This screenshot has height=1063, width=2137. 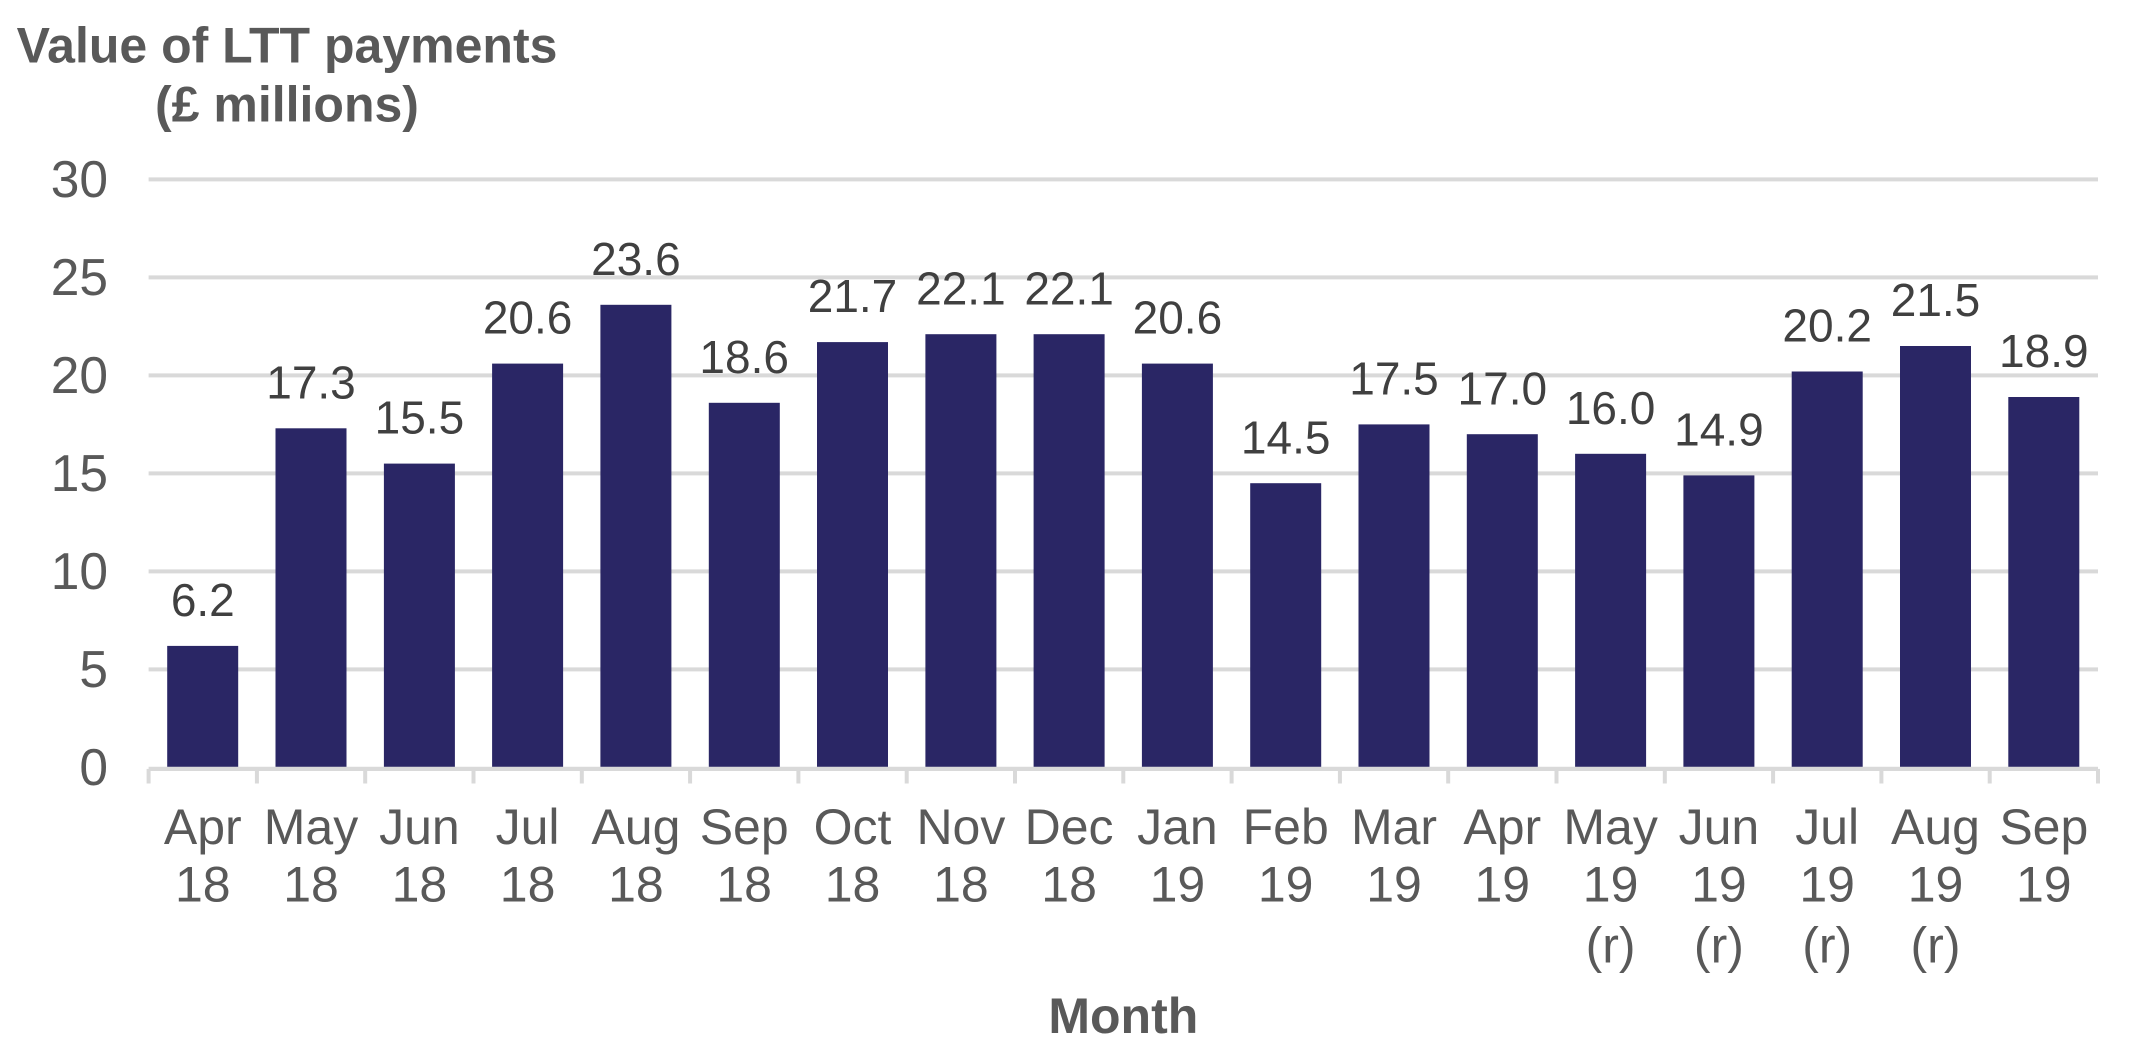 What do you see at coordinates (1827, 326) in the screenshot?
I see `svg-text: 20.2` at bounding box center [1827, 326].